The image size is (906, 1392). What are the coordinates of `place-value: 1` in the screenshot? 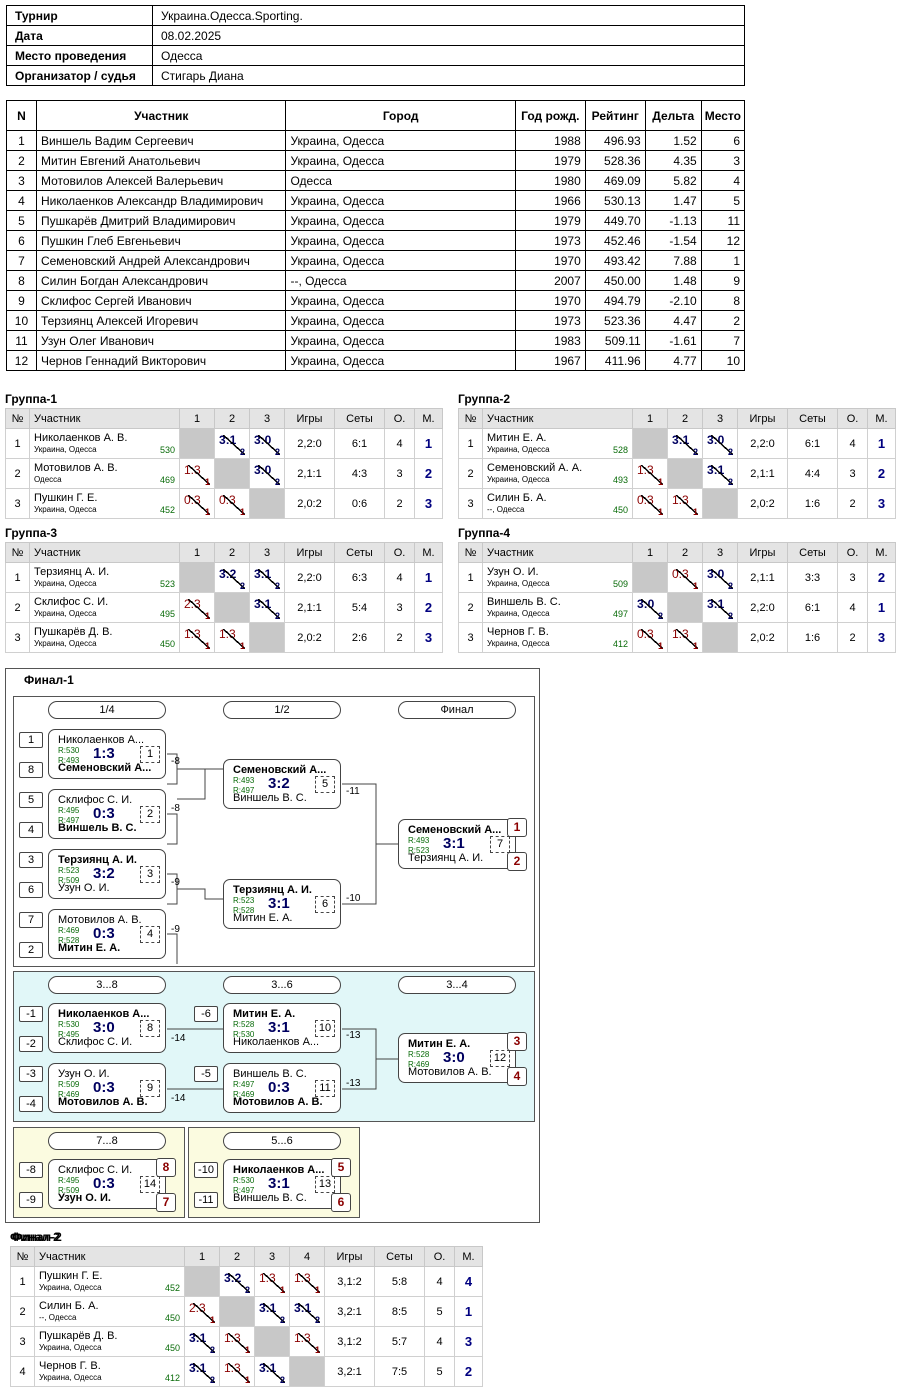 It's located at (428, 443).